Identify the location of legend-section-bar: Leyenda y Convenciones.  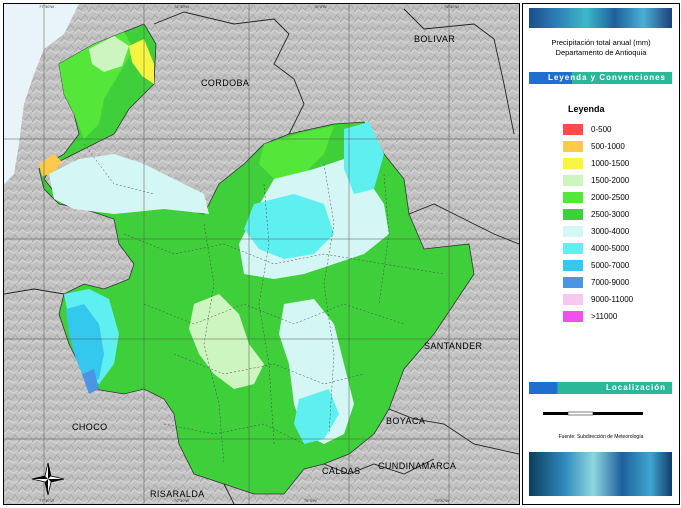
(600, 78).